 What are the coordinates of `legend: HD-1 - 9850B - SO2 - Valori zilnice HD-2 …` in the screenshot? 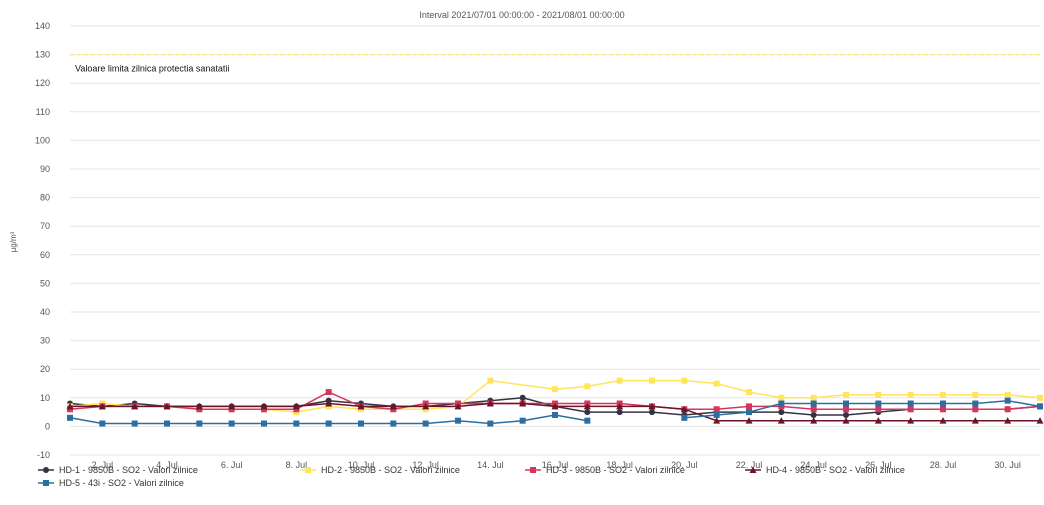 It's located at (471, 476).